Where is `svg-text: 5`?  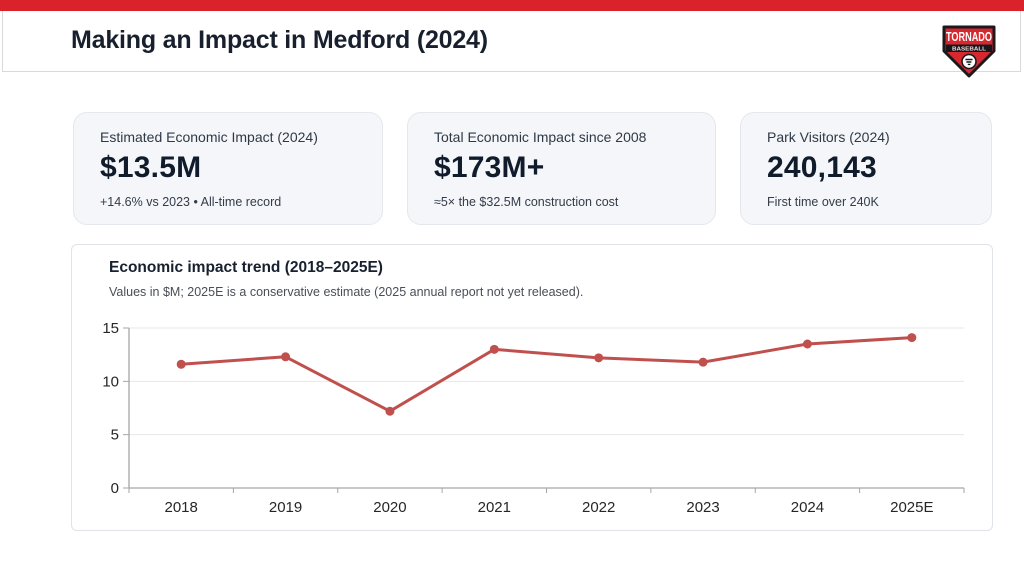
svg-text: 5 is located at coordinates (115, 435).